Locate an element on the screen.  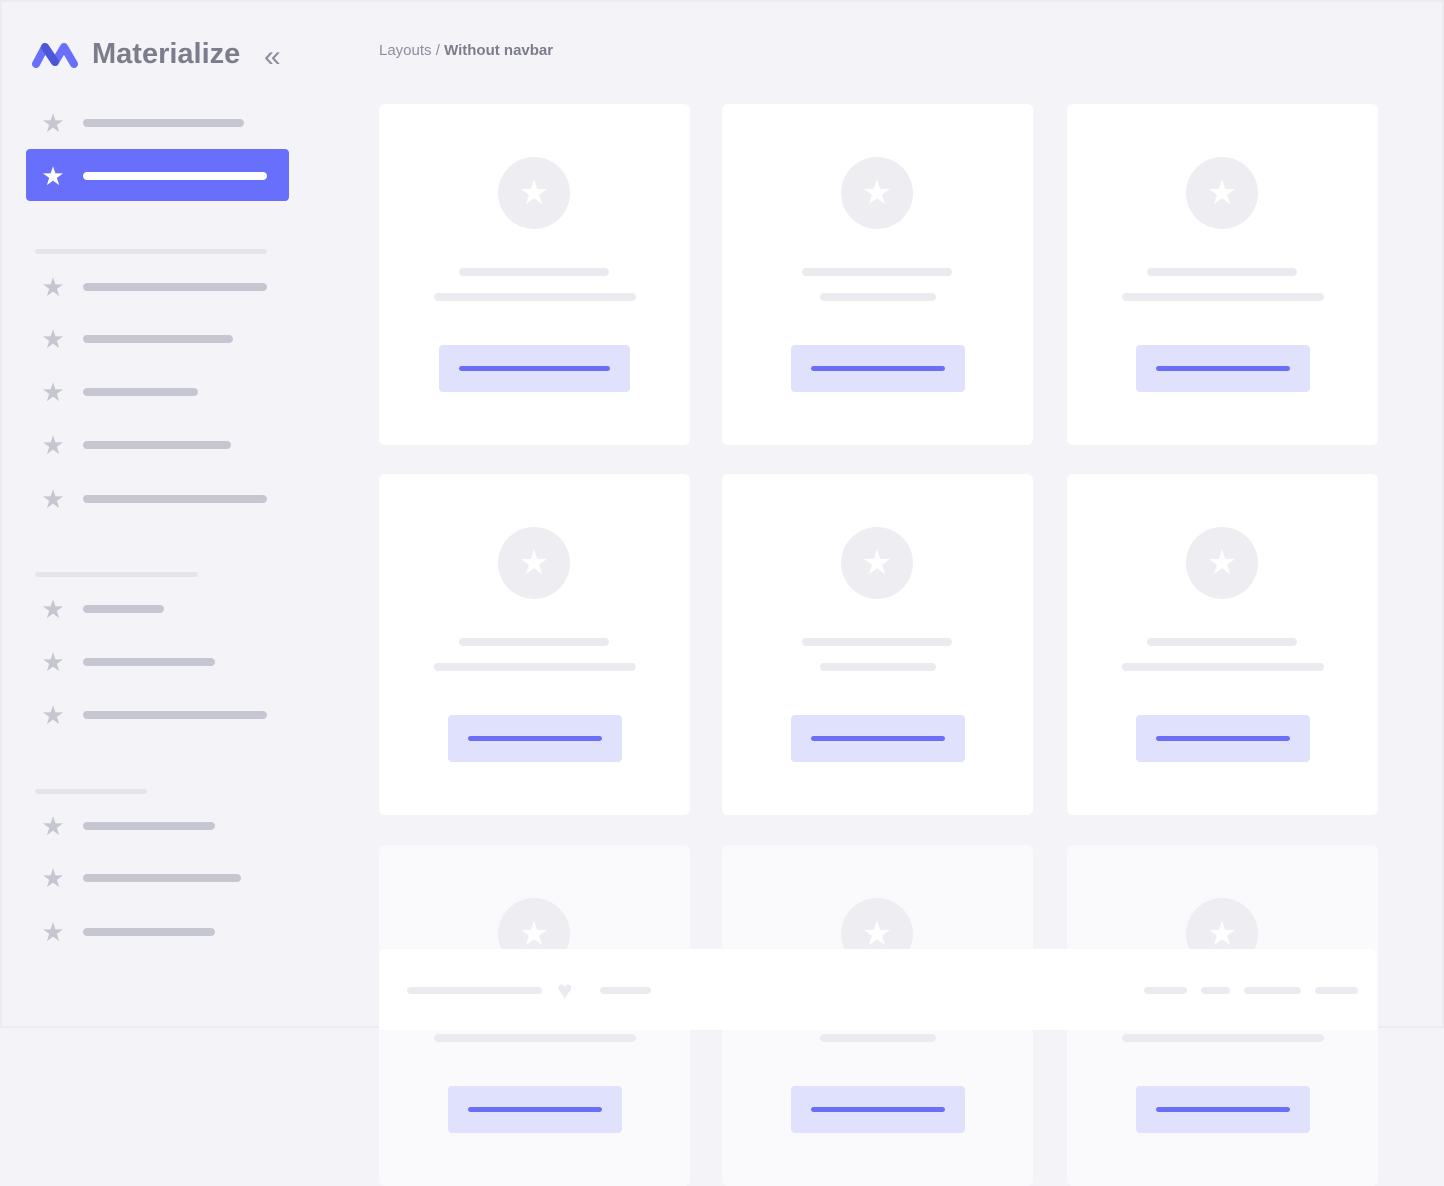
heart-icon: ♥ is located at coordinates (565, 990).